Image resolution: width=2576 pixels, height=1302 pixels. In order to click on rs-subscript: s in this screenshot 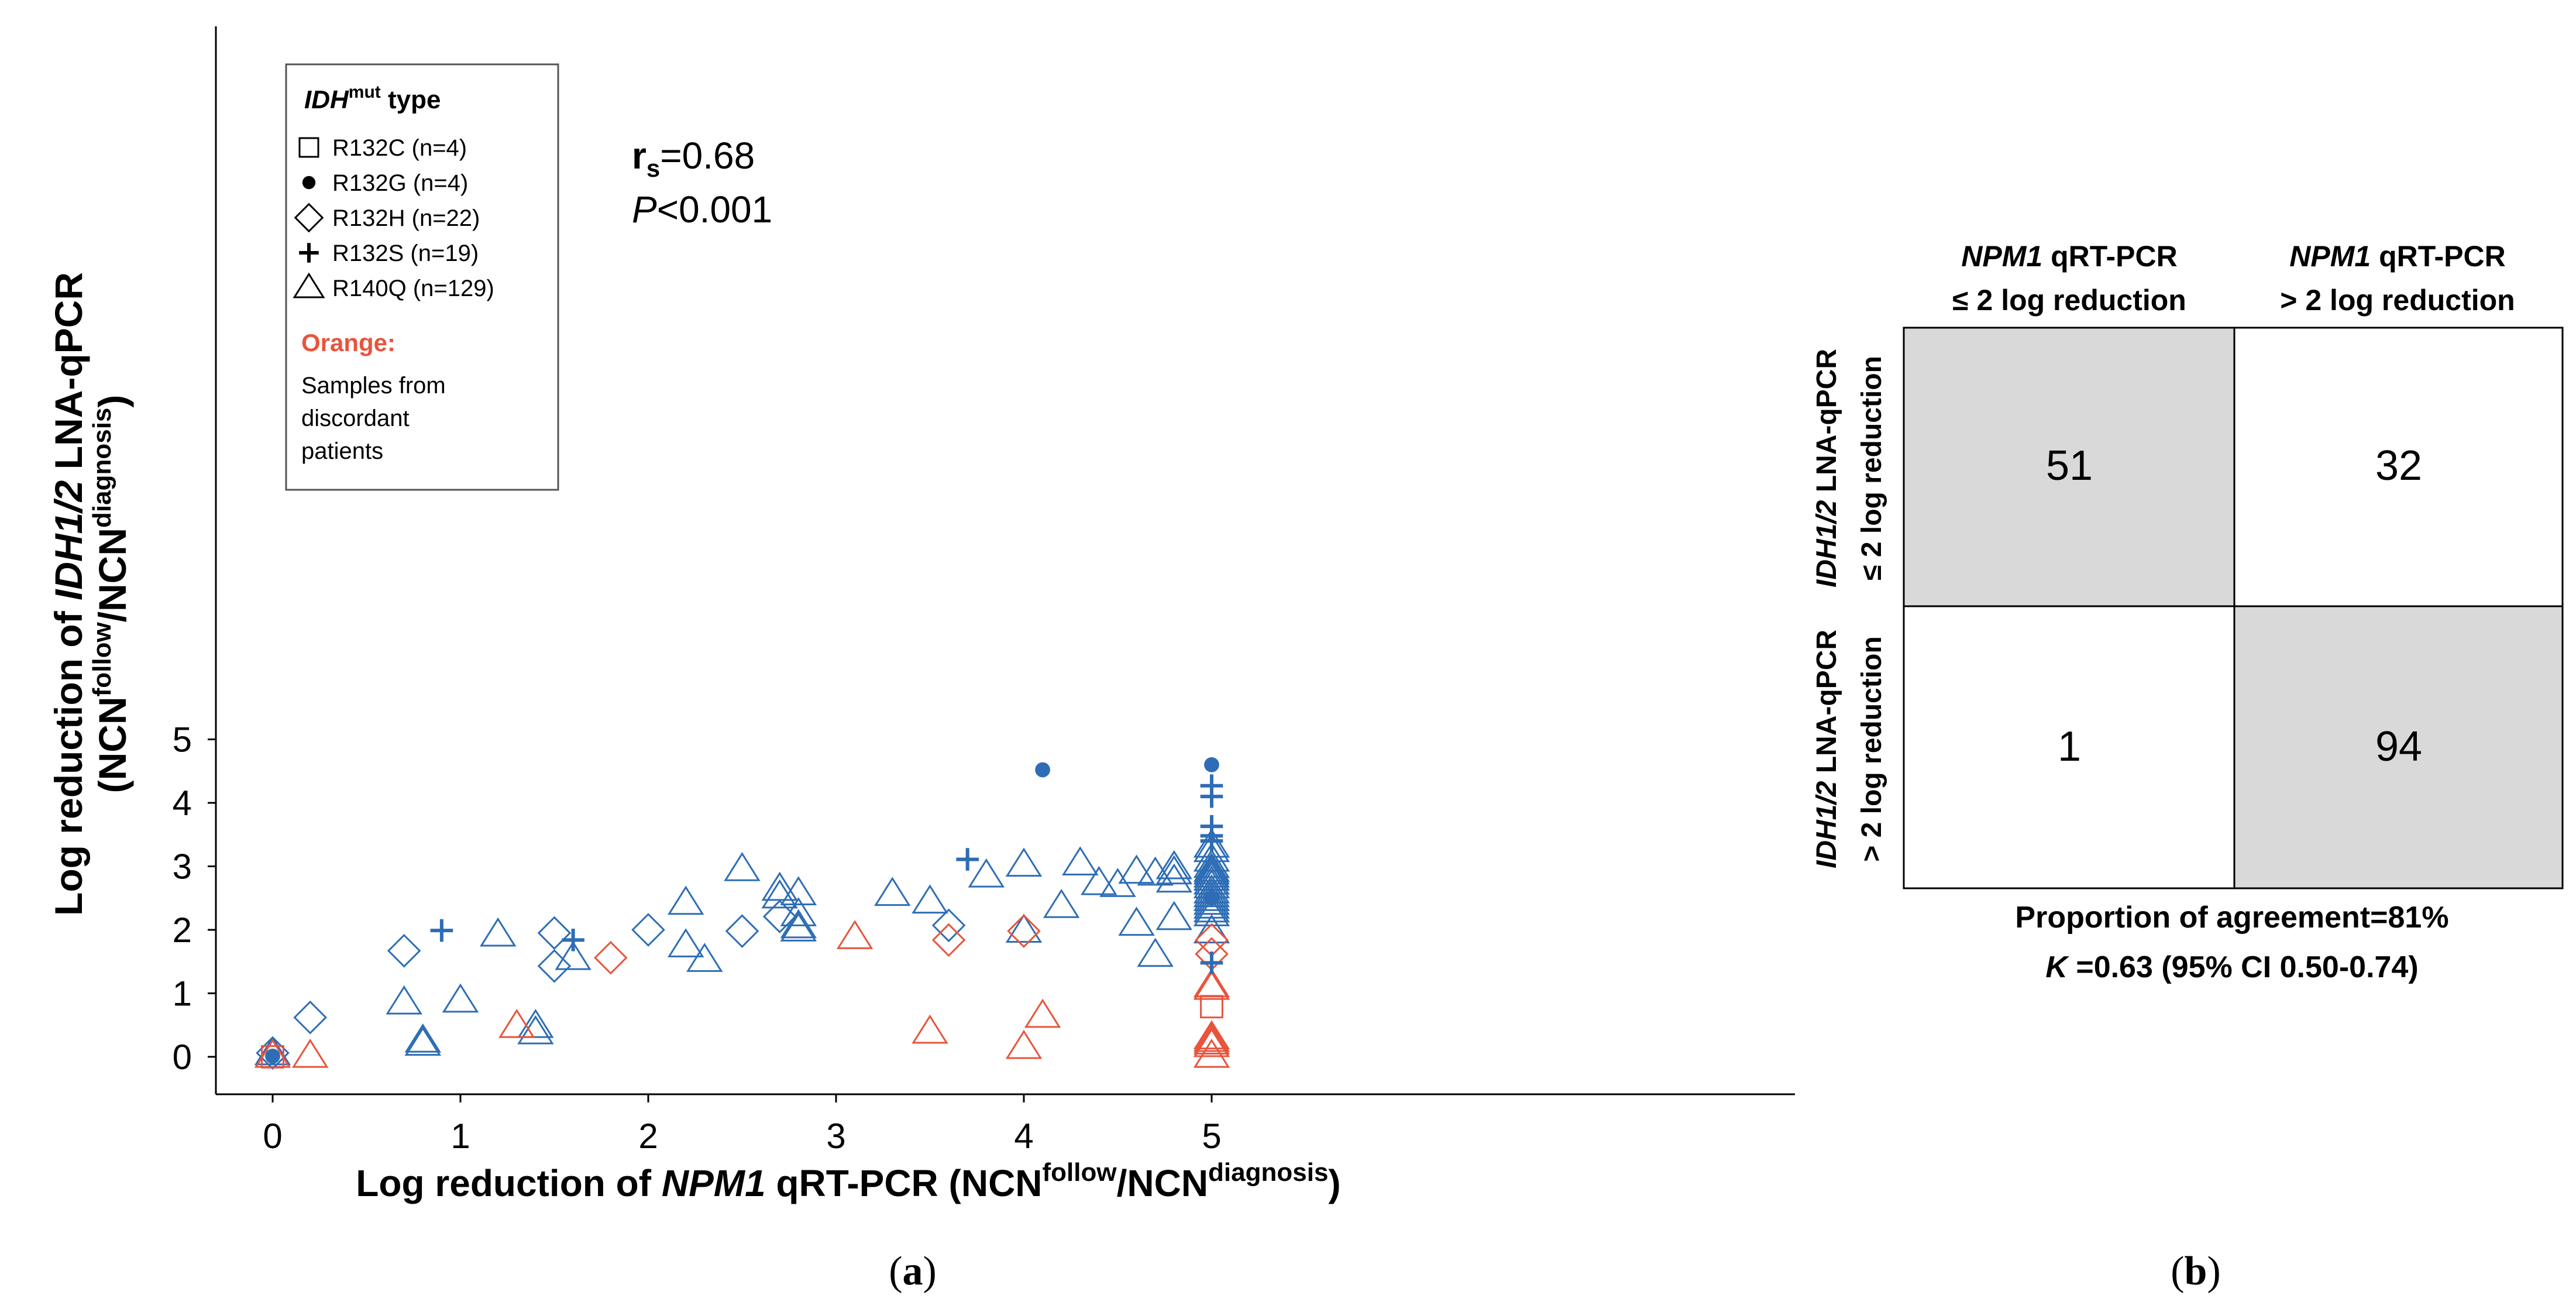, I will do `click(653, 168)`.